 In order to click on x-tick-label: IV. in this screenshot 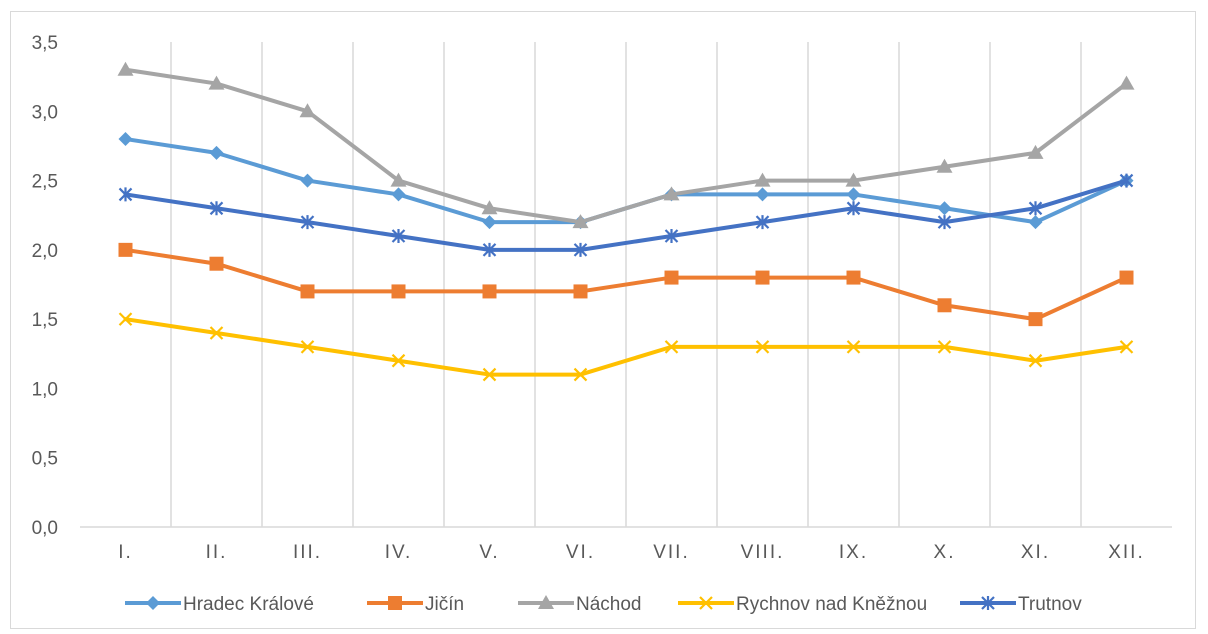, I will do `click(399, 552)`.